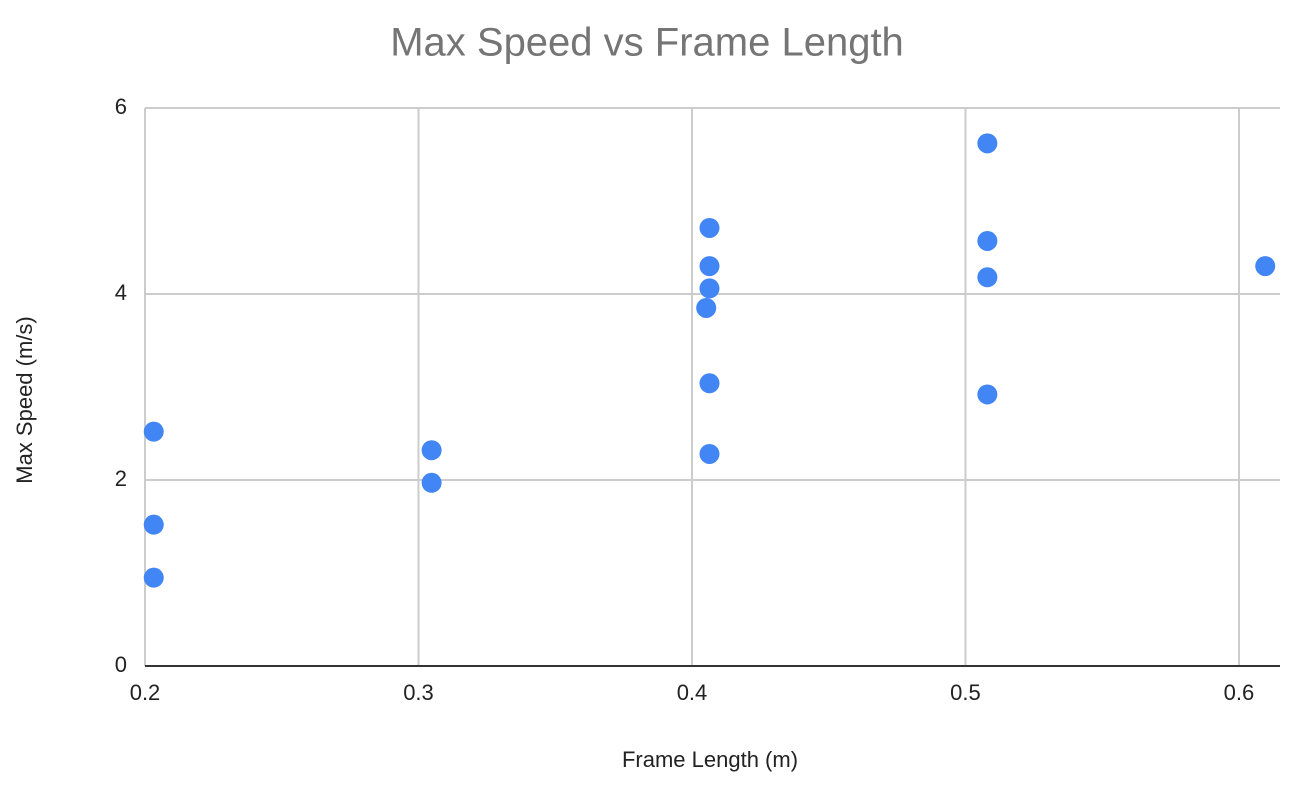 The image size is (1300, 795). Describe the element at coordinates (121, 478) in the screenshot. I see `y-tick-label: 2` at that location.